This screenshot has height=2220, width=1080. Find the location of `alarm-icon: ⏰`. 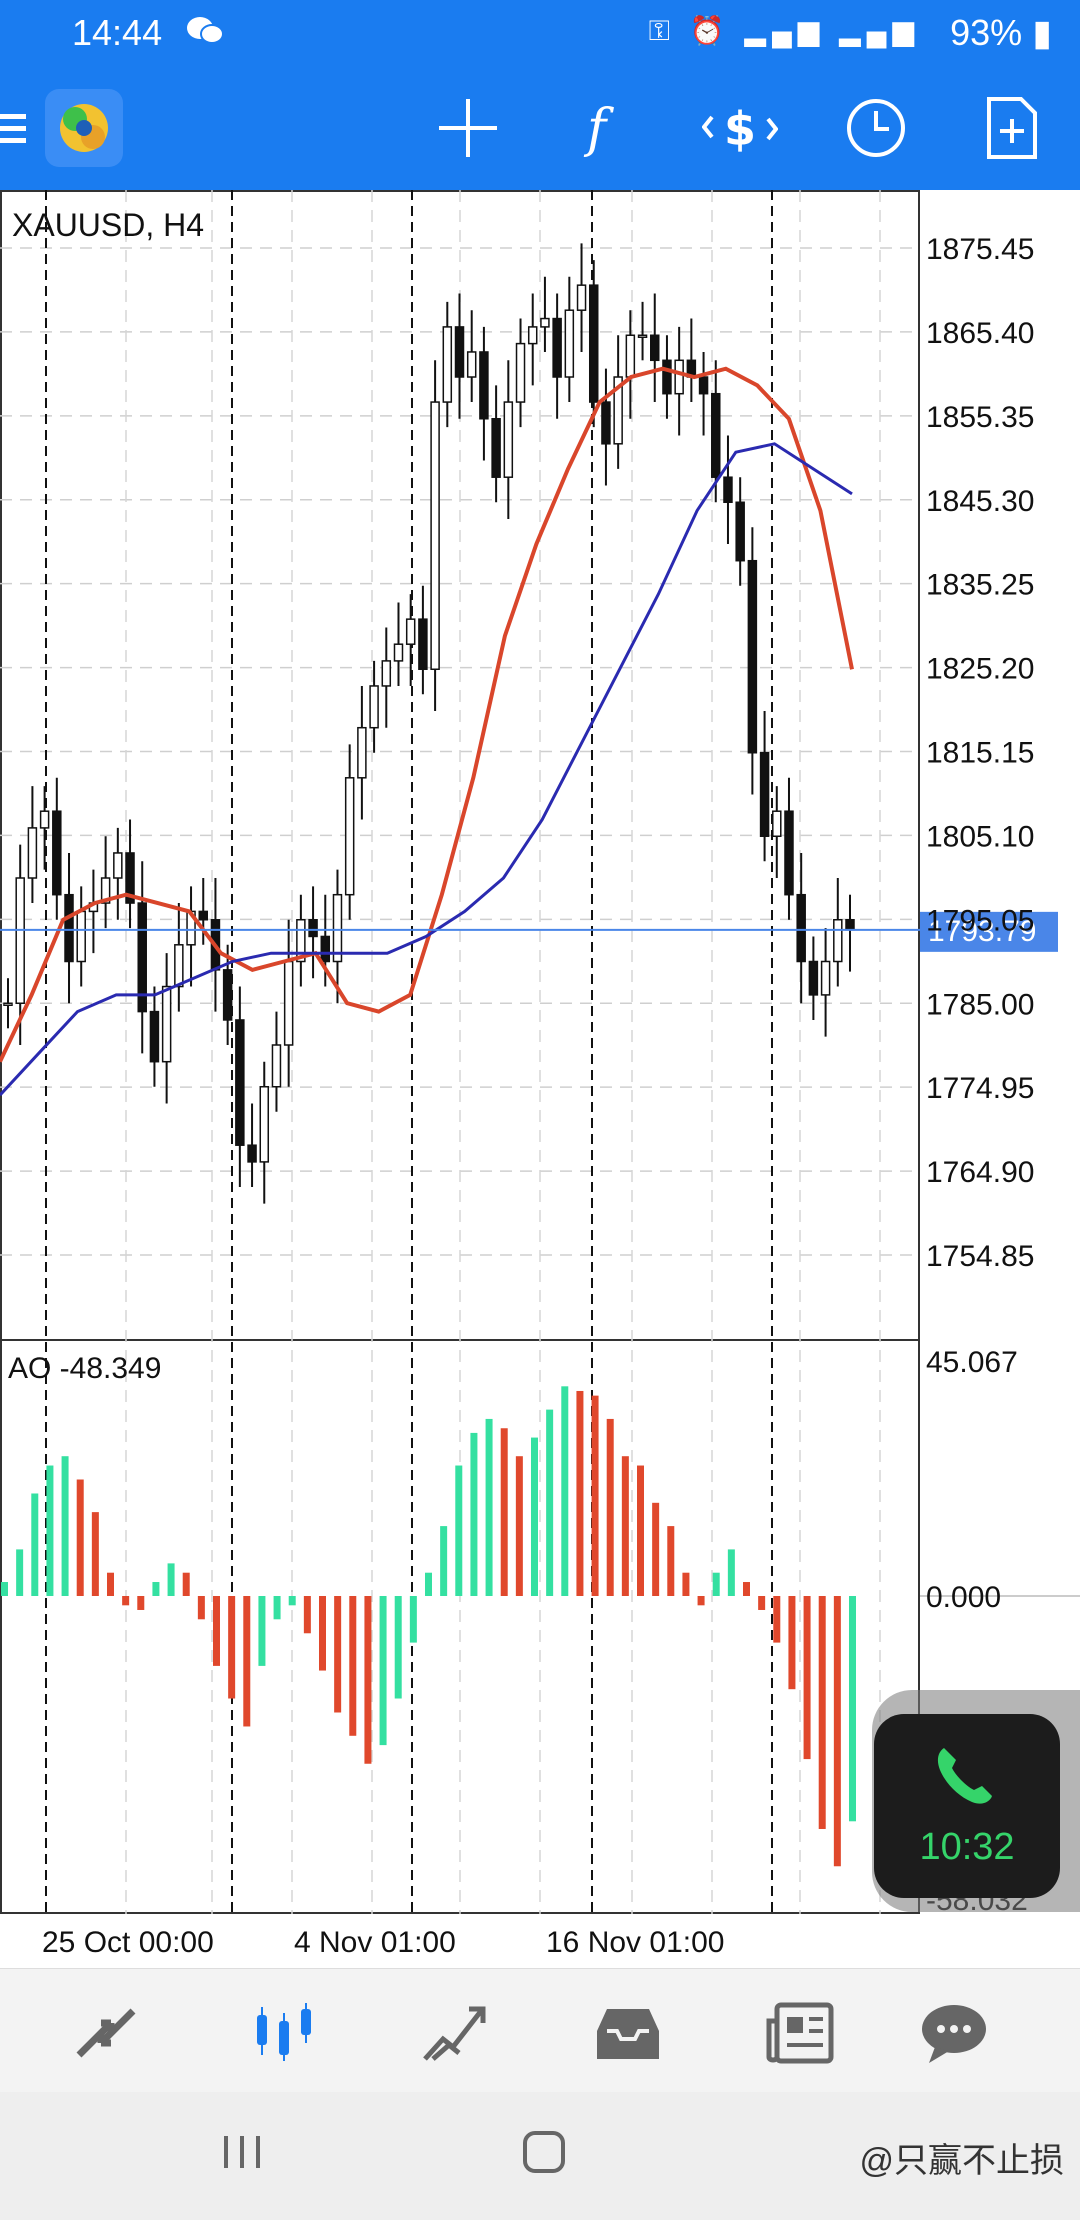

alarm-icon: ⏰ is located at coordinates (710, 30).